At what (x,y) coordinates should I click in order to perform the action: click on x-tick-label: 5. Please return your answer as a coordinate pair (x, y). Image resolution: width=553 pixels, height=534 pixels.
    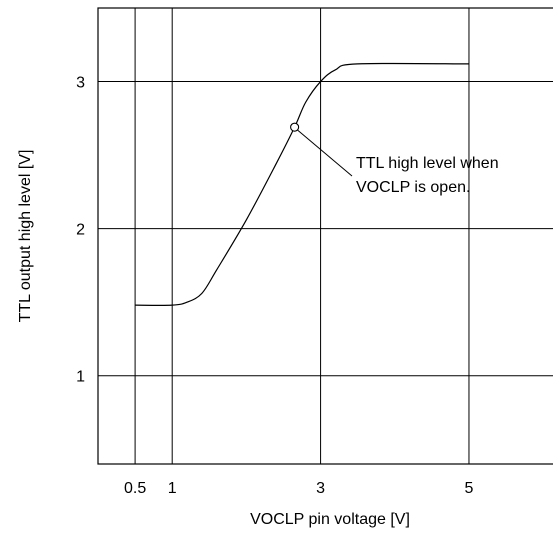
    Looking at the image, I should click on (469, 488).